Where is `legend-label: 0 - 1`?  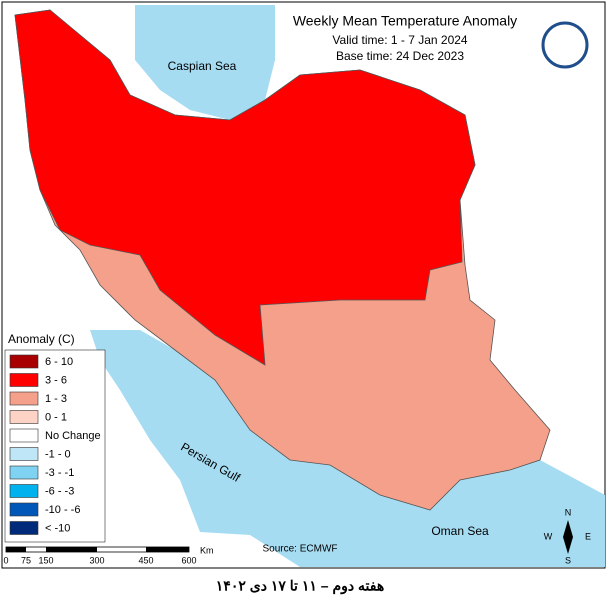
legend-label: 0 - 1 is located at coordinates (56, 417).